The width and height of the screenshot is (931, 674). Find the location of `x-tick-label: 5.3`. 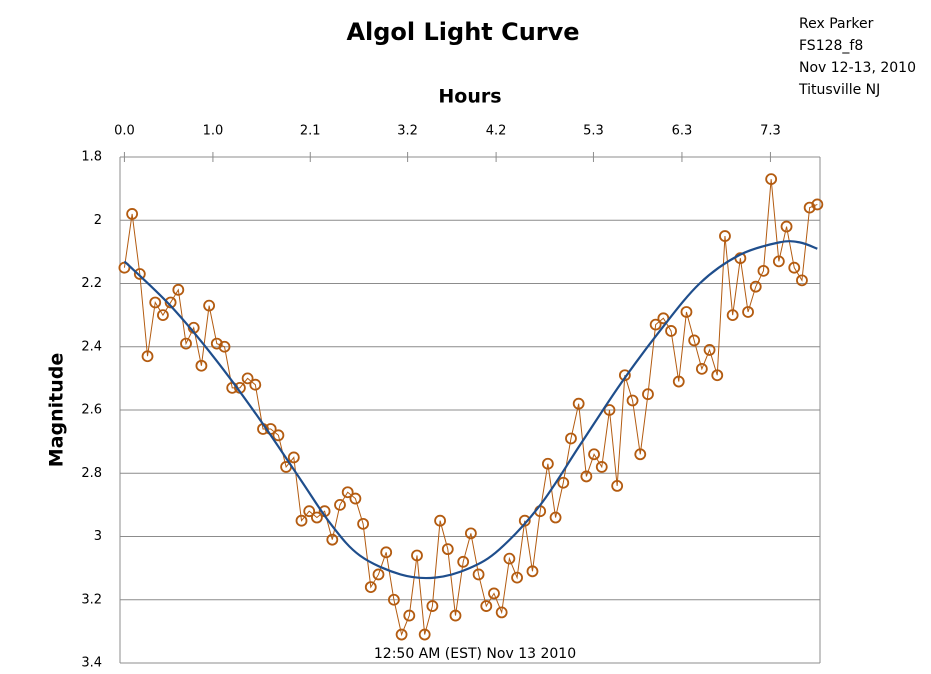

x-tick-label: 5.3 is located at coordinates (593, 131).